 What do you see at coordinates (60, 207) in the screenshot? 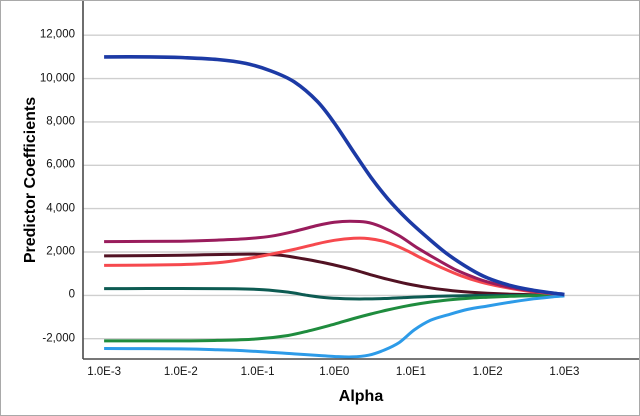
I see `y-tick-label-4000: 4,000` at bounding box center [60, 207].